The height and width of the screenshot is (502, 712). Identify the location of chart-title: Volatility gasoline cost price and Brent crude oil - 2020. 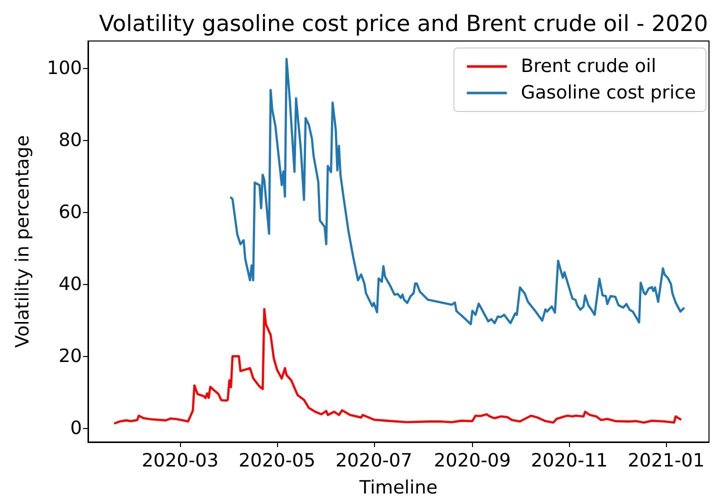
(403, 24).